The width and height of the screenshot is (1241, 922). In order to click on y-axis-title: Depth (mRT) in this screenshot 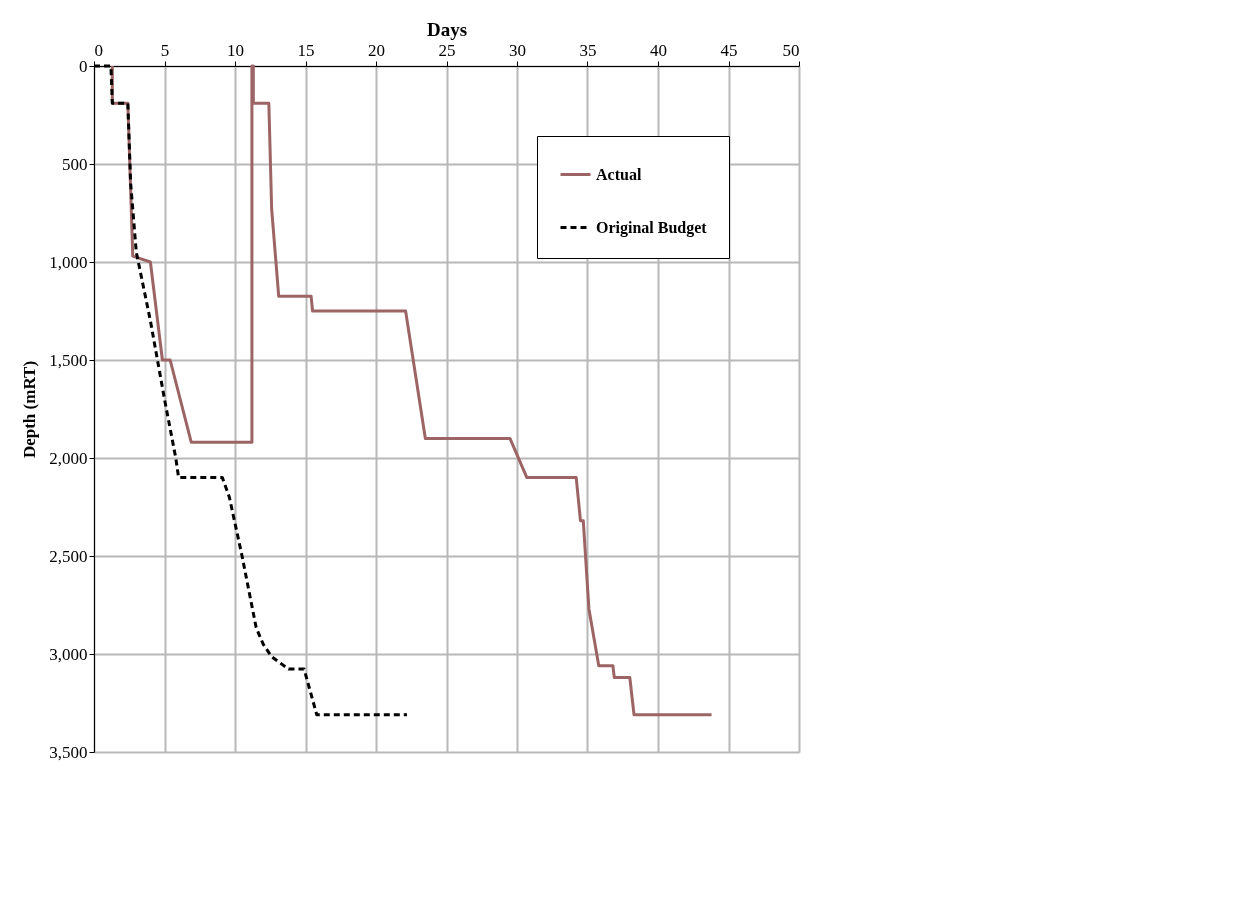, I will do `click(30, 409)`.